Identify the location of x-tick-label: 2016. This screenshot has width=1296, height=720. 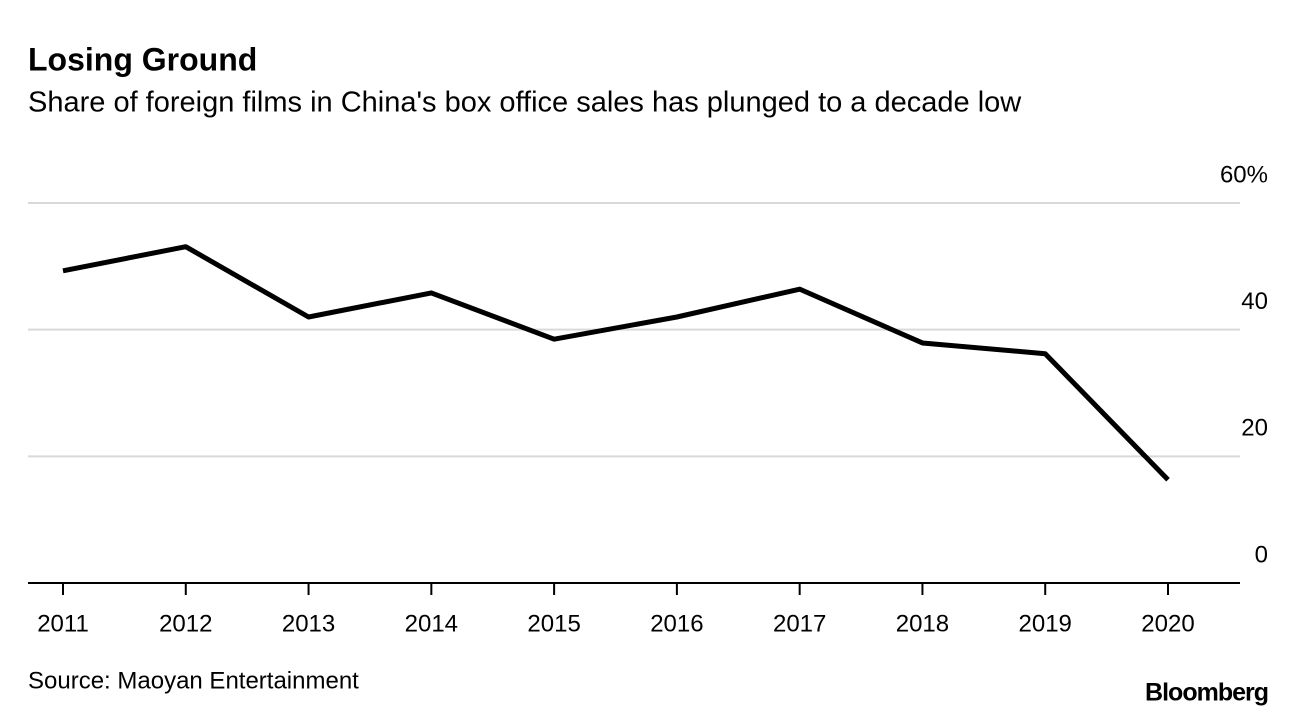
(676, 623).